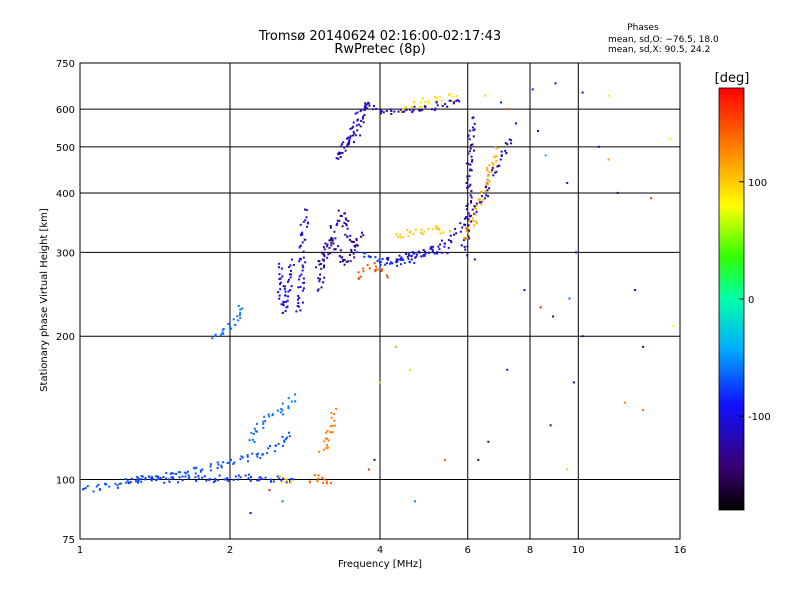 Image resolution: width=800 pixels, height=600 pixels. Describe the element at coordinates (663, 40) in the screenshot. I see `phases-o-stats: mean, sd,O: −76.5, 18.0` at that location.